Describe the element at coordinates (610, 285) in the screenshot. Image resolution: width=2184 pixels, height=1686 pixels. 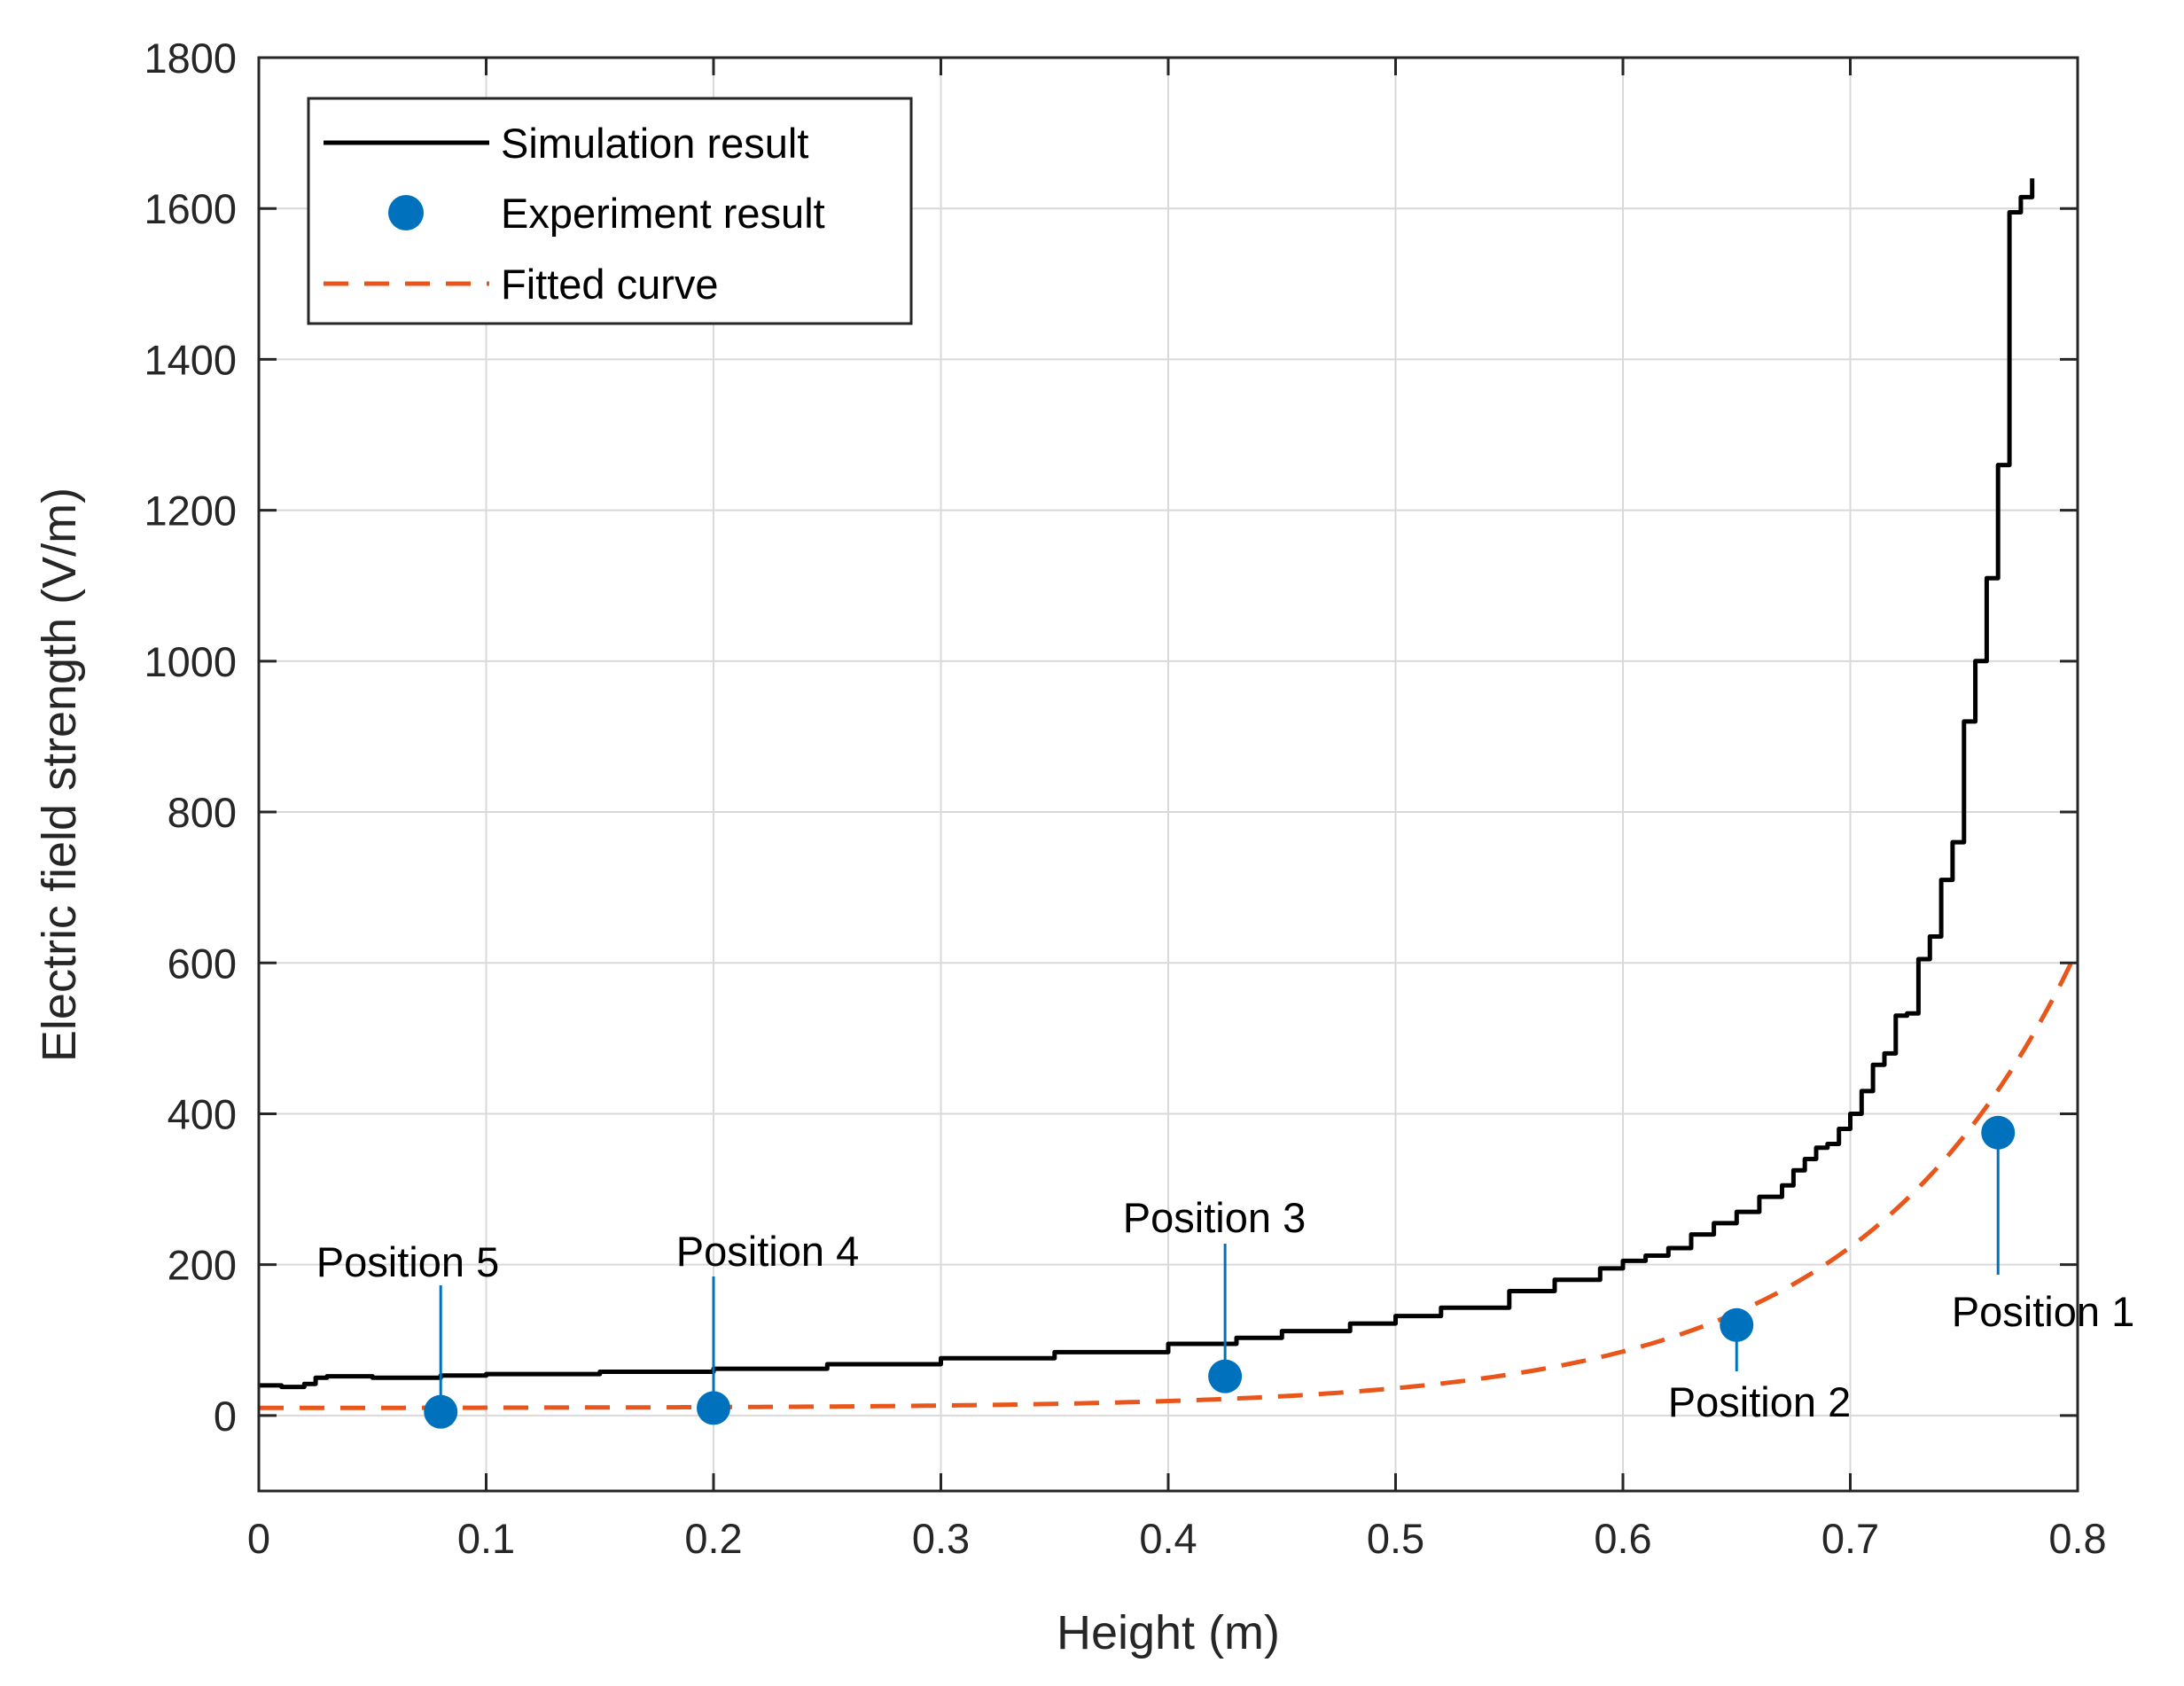
I see `legend-fitted-label: Fitted curve` at that location.